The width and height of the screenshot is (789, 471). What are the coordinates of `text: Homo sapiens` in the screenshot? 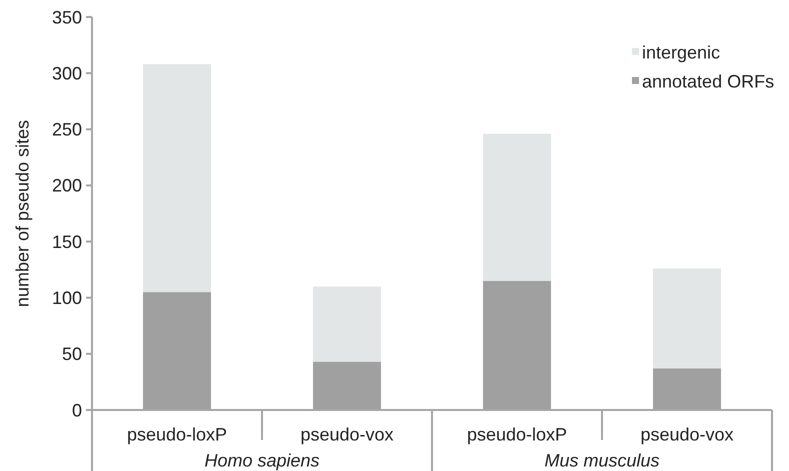 It's located at (262, 460).